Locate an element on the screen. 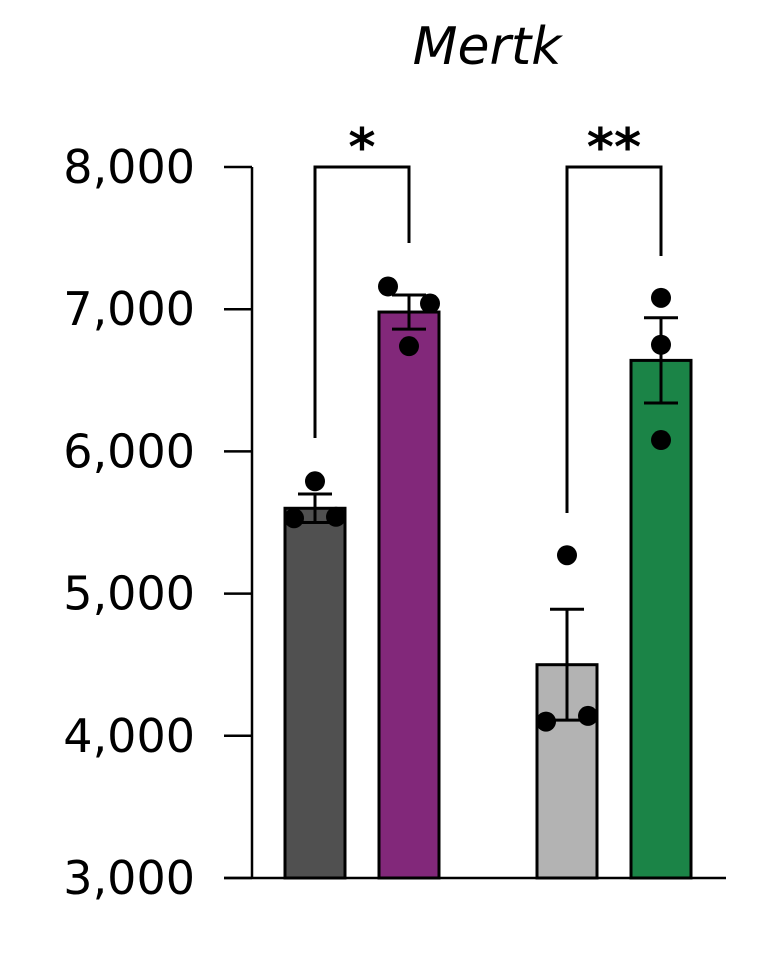 The height and width of the screenshot is (956, 780). y-tick-label: 3,000 is located at coordinates (129, 878).